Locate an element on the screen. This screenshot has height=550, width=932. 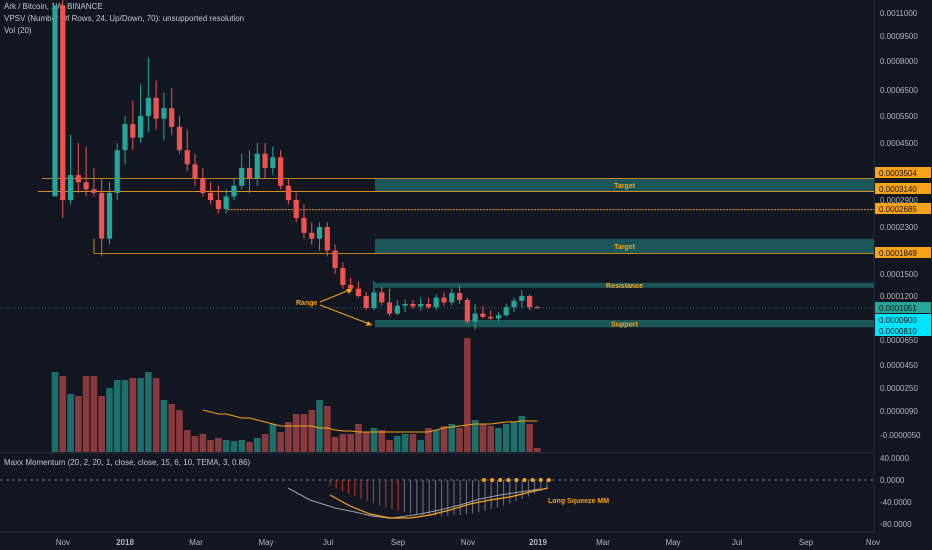
volume-ma-line is located at coordinates (370, 421).